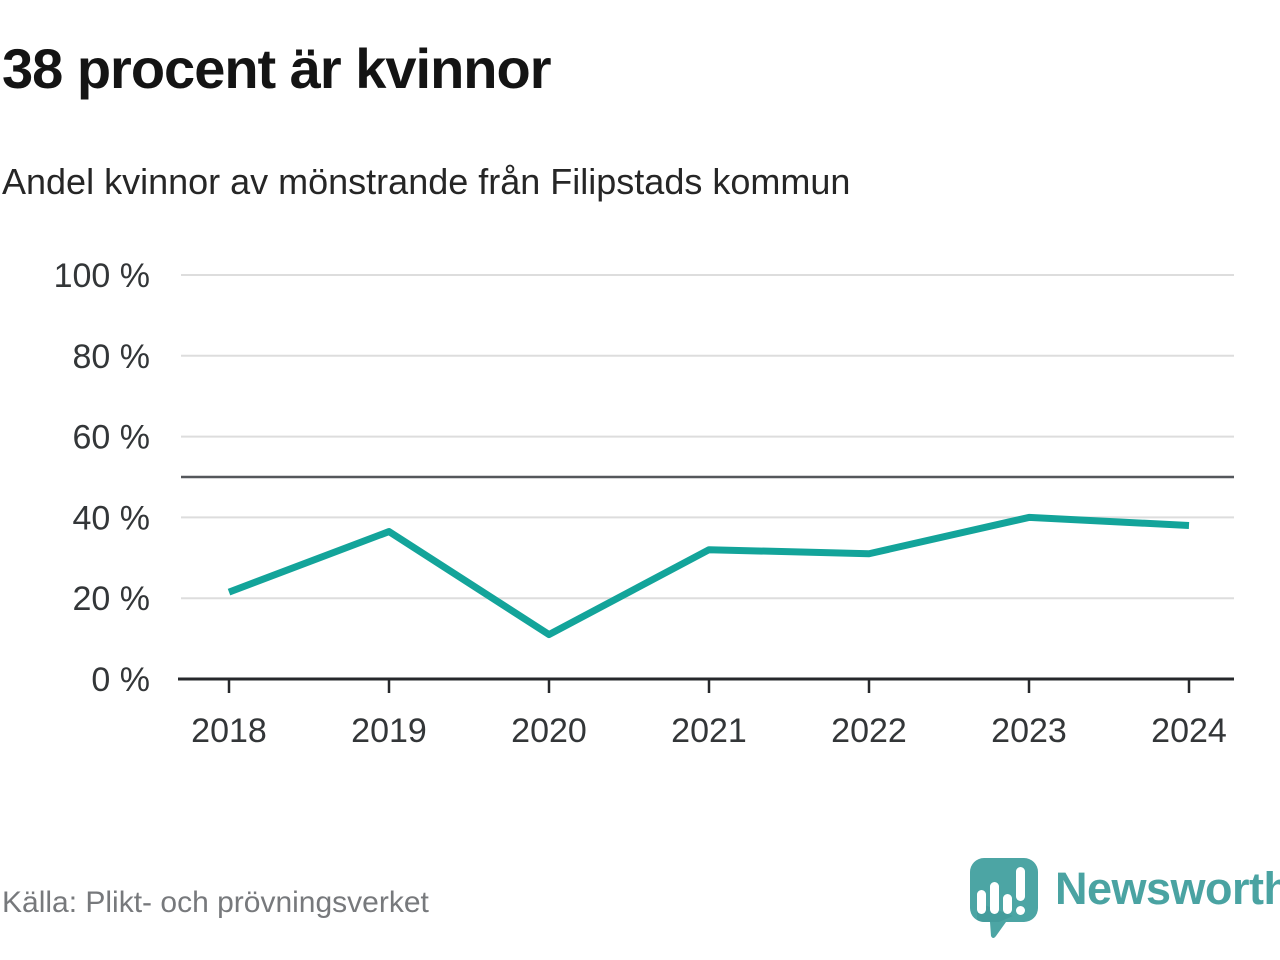  I want to click on y-tick-label: 80 %, so click(112, 357).